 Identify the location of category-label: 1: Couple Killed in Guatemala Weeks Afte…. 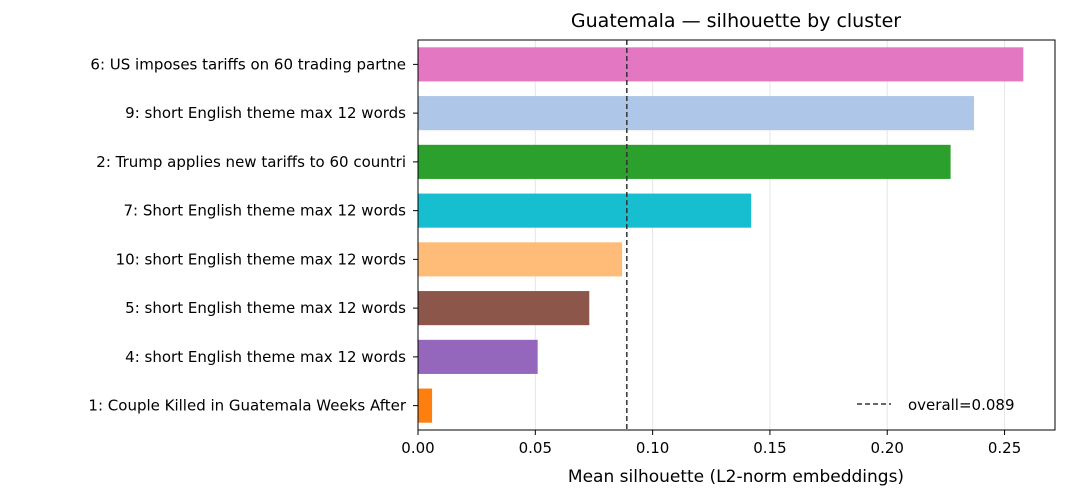
(247, 406).